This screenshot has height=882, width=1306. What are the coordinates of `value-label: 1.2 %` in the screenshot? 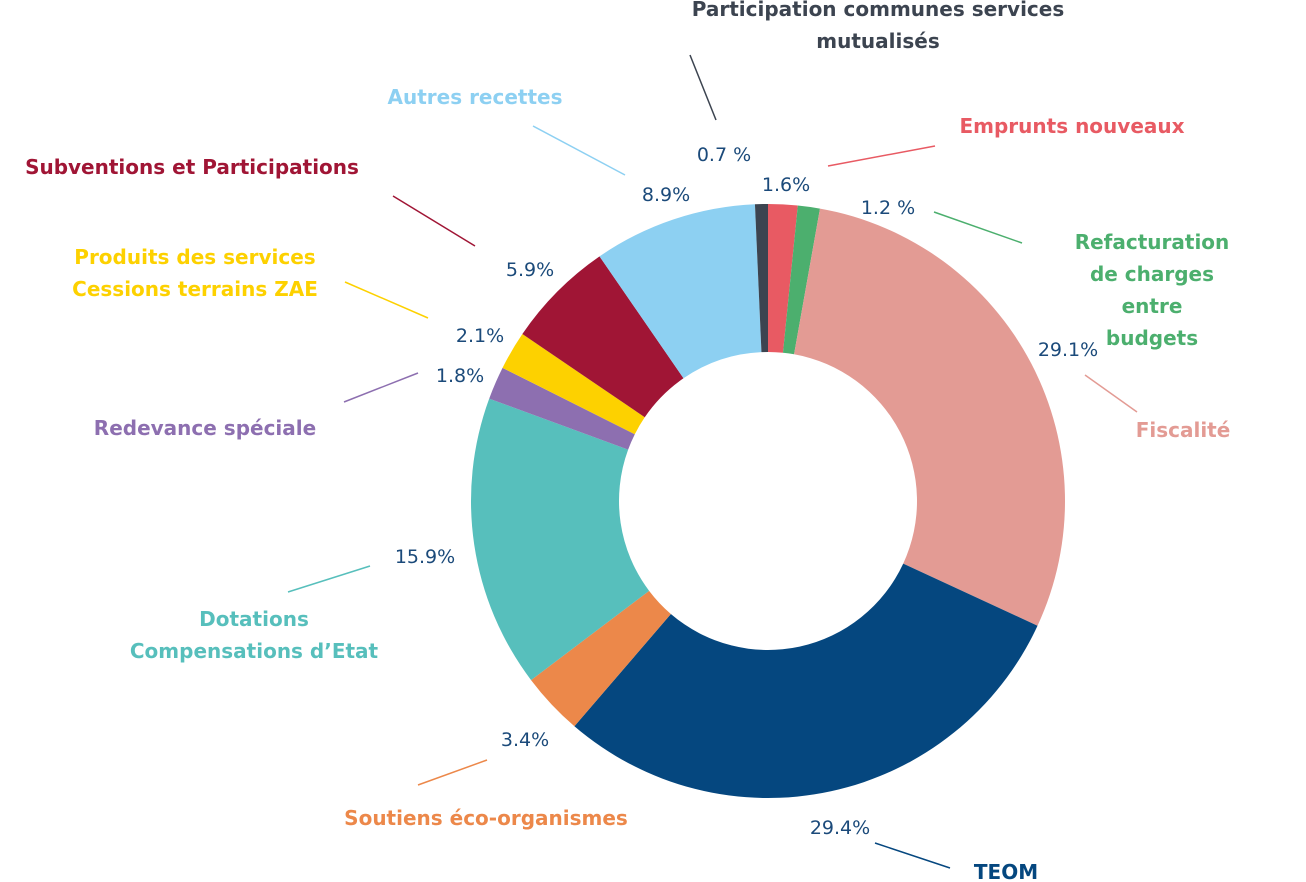 It's located at (888, 208).